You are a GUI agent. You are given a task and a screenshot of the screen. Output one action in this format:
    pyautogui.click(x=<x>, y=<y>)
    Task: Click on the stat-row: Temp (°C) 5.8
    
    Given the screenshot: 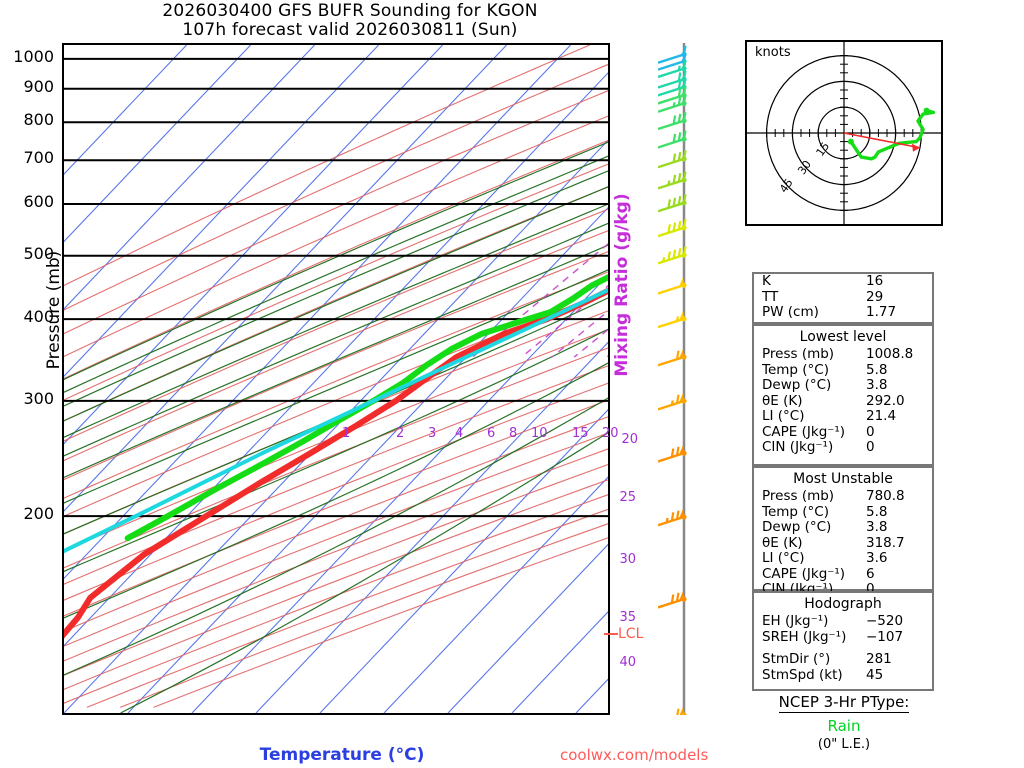 What is the action you would take?
    pyautogui.click(x=843, y=512)
    